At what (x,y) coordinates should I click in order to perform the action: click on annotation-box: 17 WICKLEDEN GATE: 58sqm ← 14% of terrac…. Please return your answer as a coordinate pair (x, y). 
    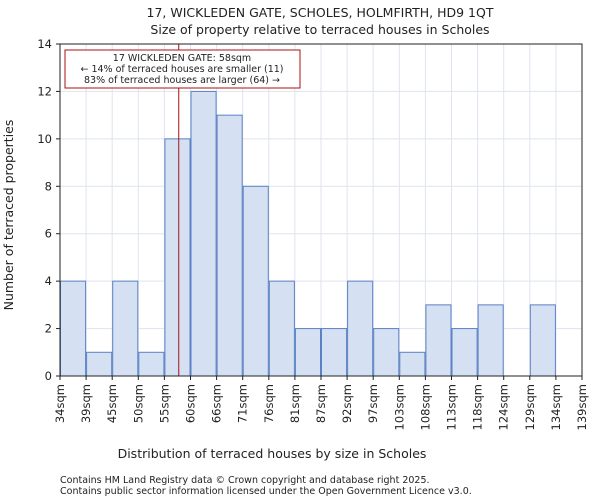
    Looking at the image, I should click on (182, 69).